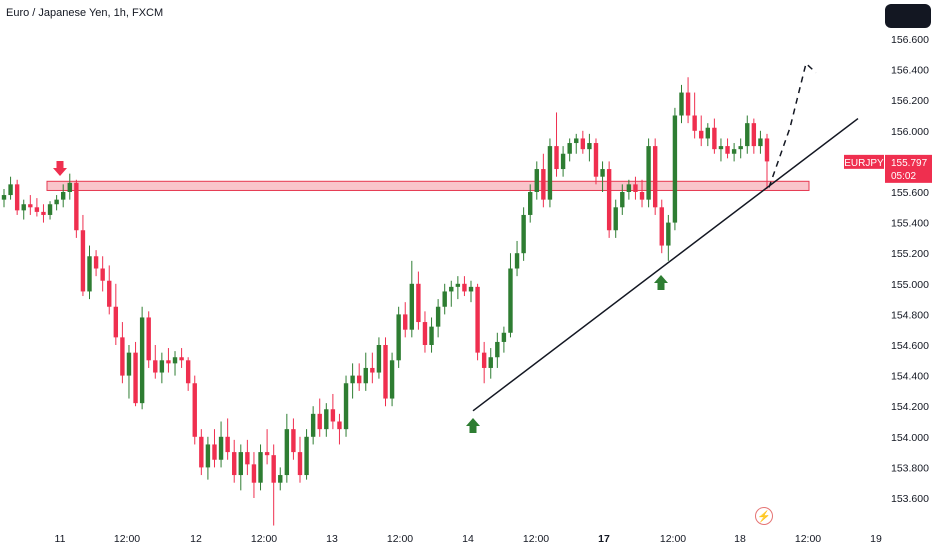 Image resolution: width=932 pixels, height=550 pixels. I want to click on x-tick-label: 12, so click(196, 539).